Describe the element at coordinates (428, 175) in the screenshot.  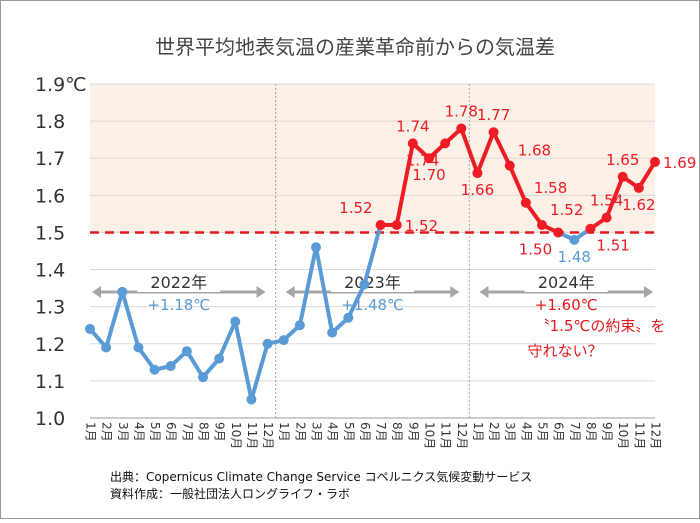
I see `data-label: 1.70` at that location.